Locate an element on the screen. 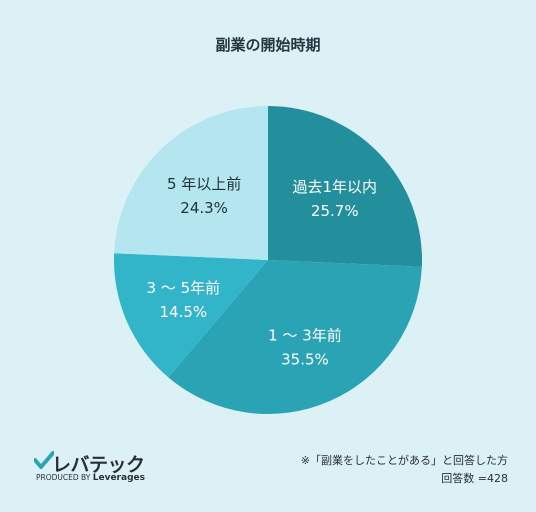 The image size is (536, 512). footnote-line1: ※「副業をしたことがある」と回答した方 is located at coordinates (404, 460).